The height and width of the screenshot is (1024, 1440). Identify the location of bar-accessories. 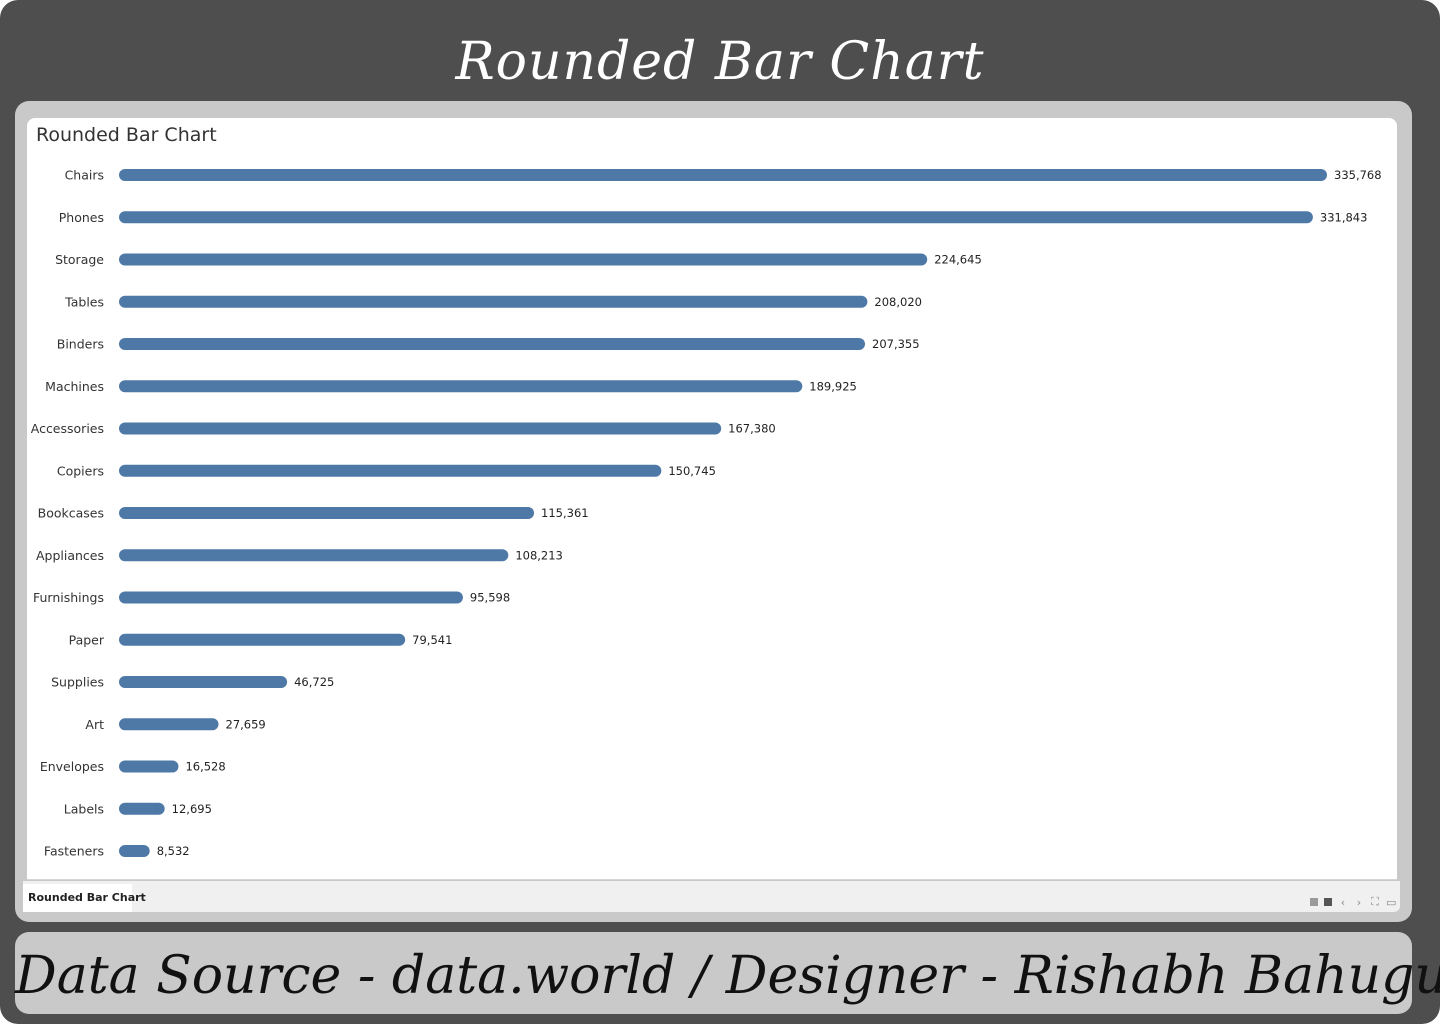
(420, 428).